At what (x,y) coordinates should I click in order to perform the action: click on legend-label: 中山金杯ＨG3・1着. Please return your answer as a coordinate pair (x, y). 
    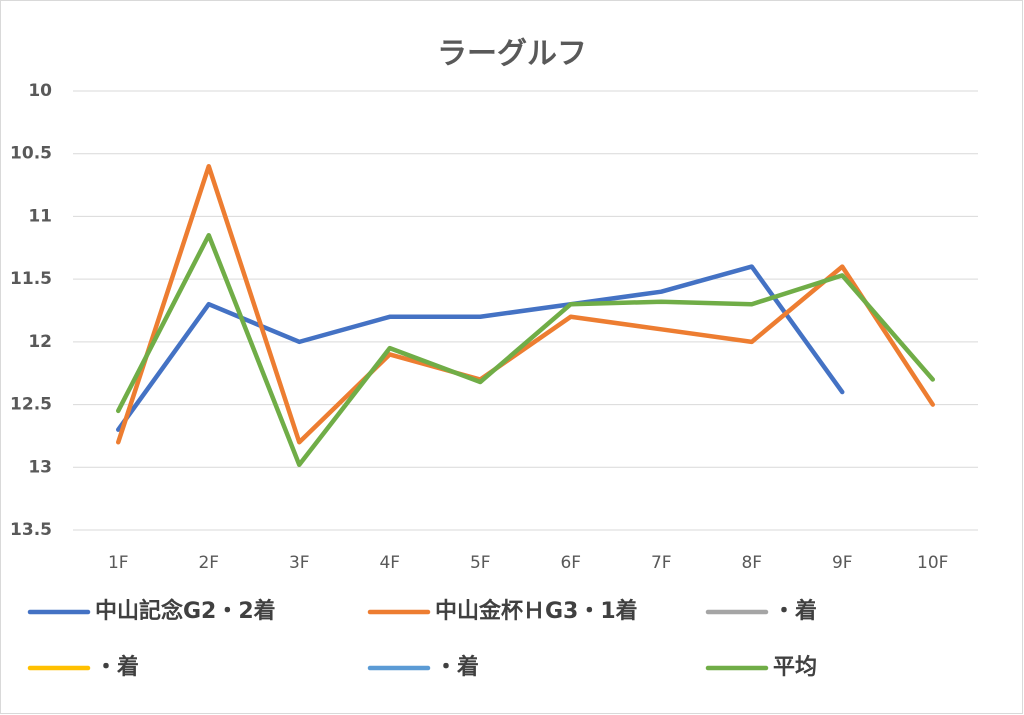
    Looking at the image, I should click on (536, 611).